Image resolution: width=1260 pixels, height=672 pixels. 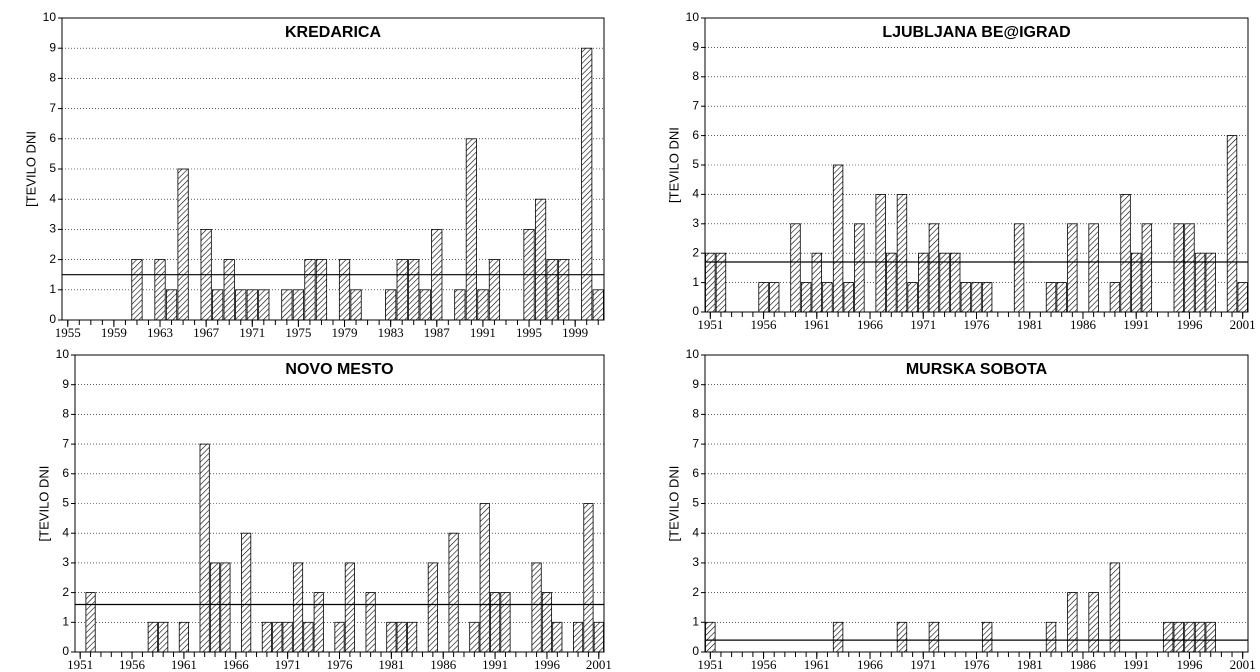 I want to click on chart-title: MURSKA SOBOTA, so click(x=977, y=369).